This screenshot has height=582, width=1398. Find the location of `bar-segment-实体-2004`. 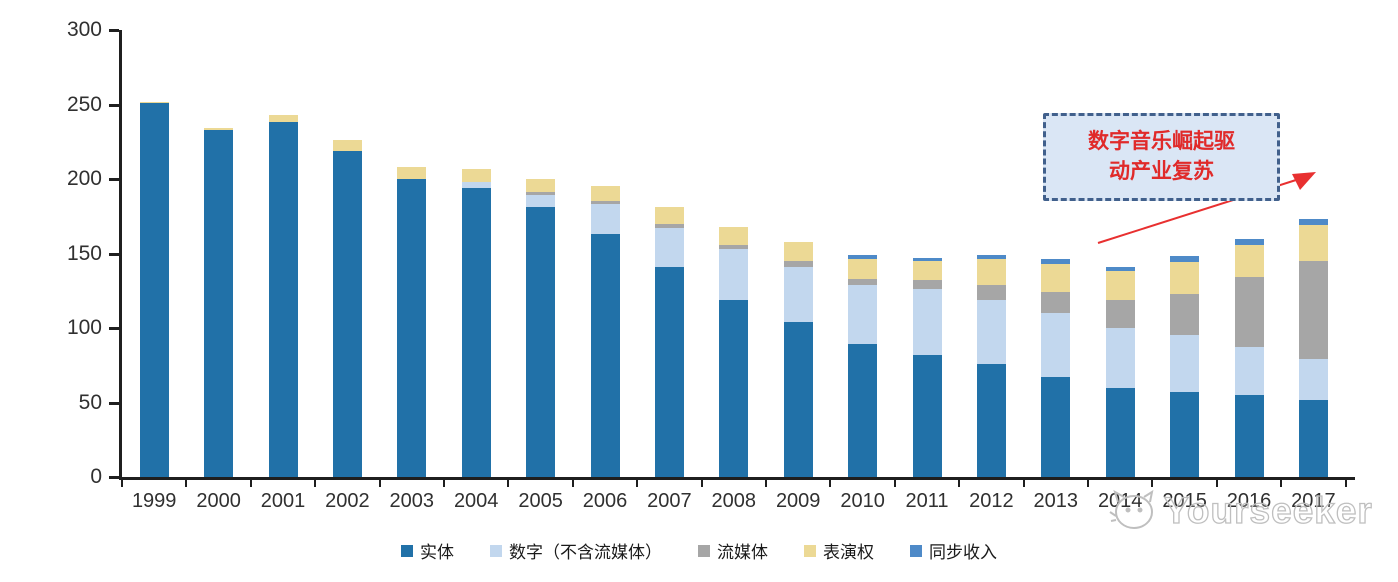

bar-segment-实体-2004 is located at coordinates (476, 332).